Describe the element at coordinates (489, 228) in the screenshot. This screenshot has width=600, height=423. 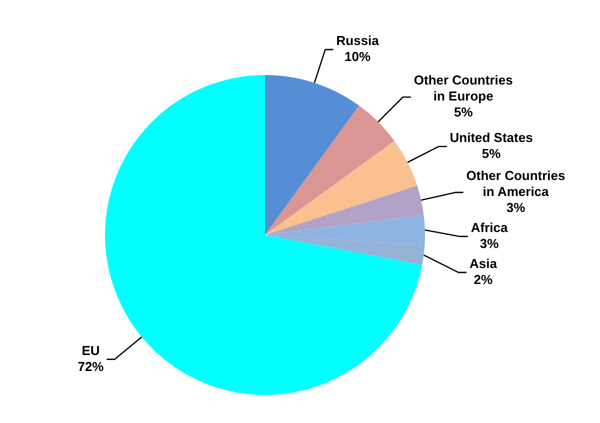
I see `slice-label: Africa` at that location.